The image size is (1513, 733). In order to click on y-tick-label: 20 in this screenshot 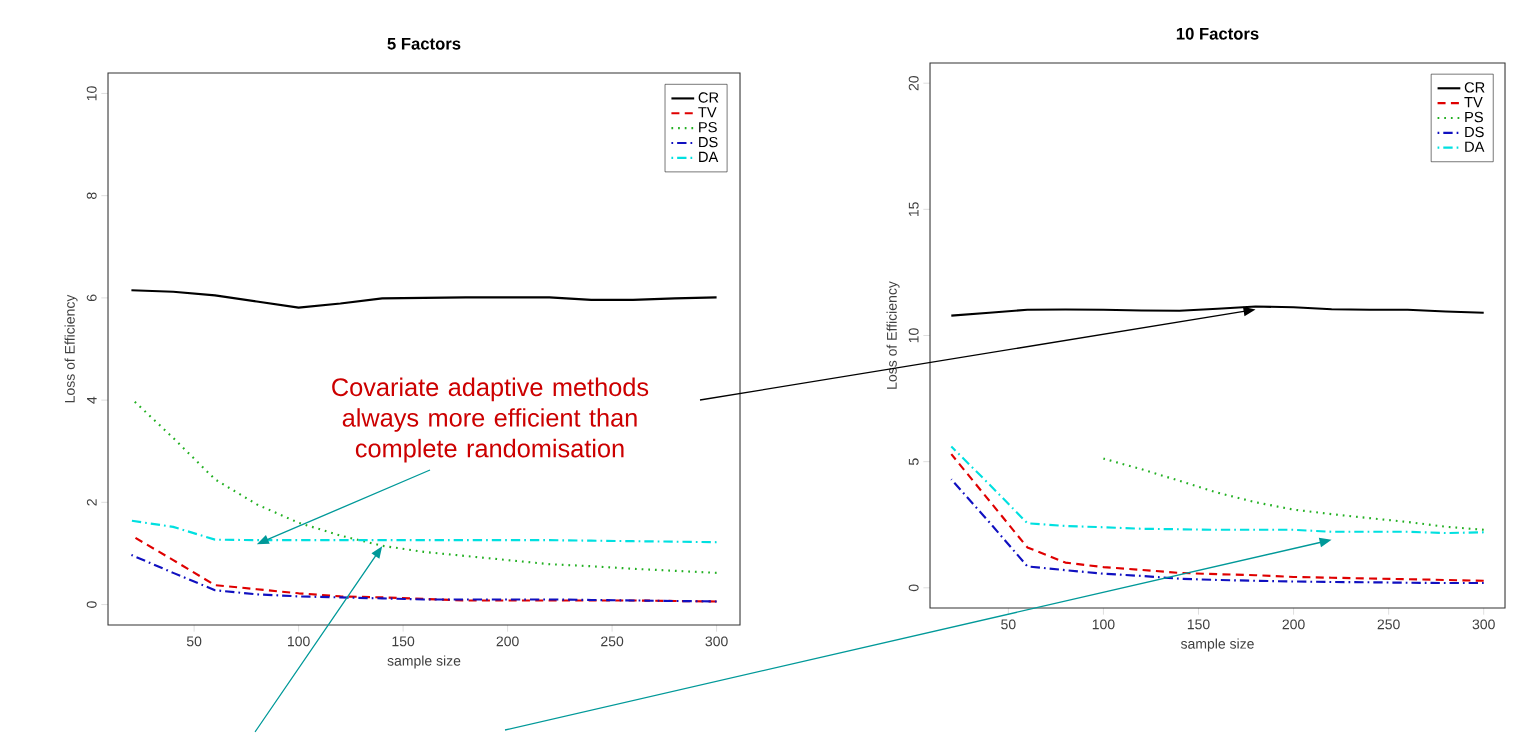, I will do `click(913, 83)`.